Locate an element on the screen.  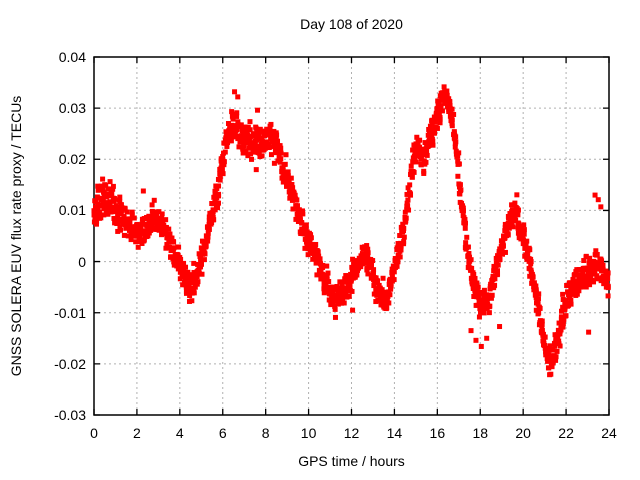
y-axis-label: GNSS SOLERA EUV flux rate proxy / TECUs is located at coordinates (16, 236).